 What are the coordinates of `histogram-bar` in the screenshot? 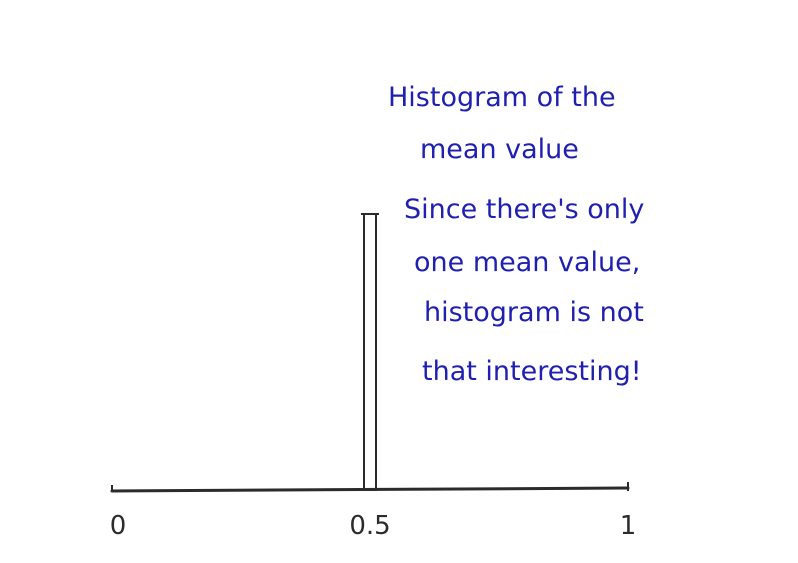 It's located at (370, 352).